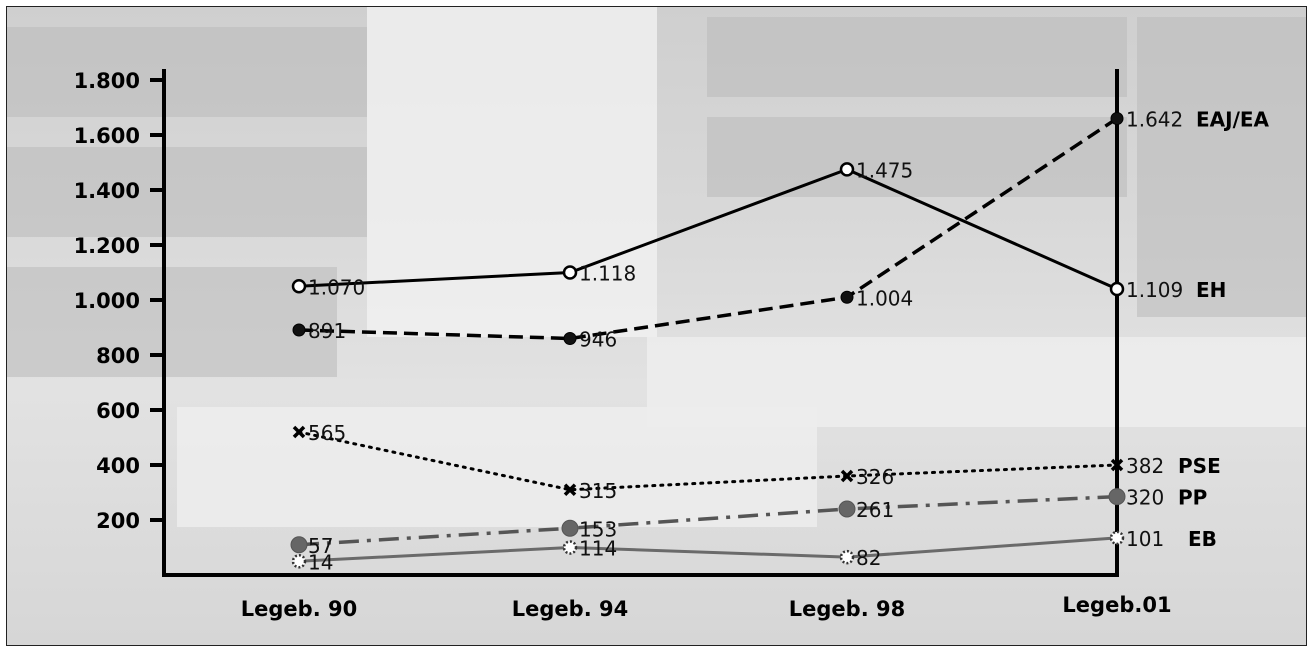 The height and width of the screenshot is (650, 1311). Describe the element at coordinates (1145, 539) in the screenshot. I see `data-label: 101` at that location.